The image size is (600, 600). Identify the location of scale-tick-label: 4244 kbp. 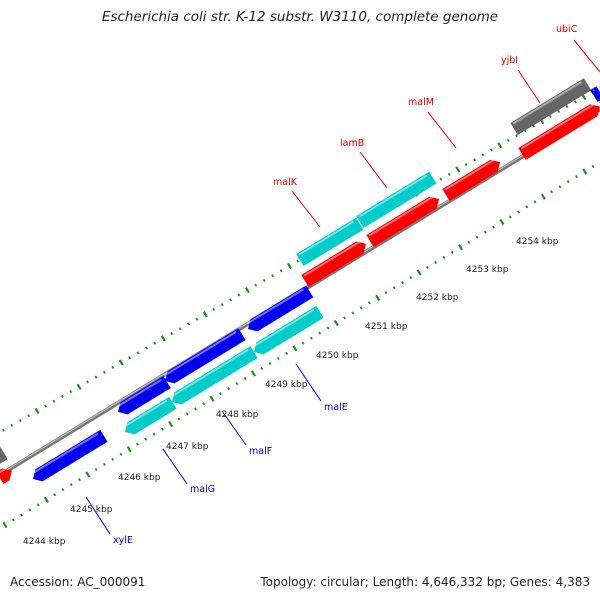
(44, 542).